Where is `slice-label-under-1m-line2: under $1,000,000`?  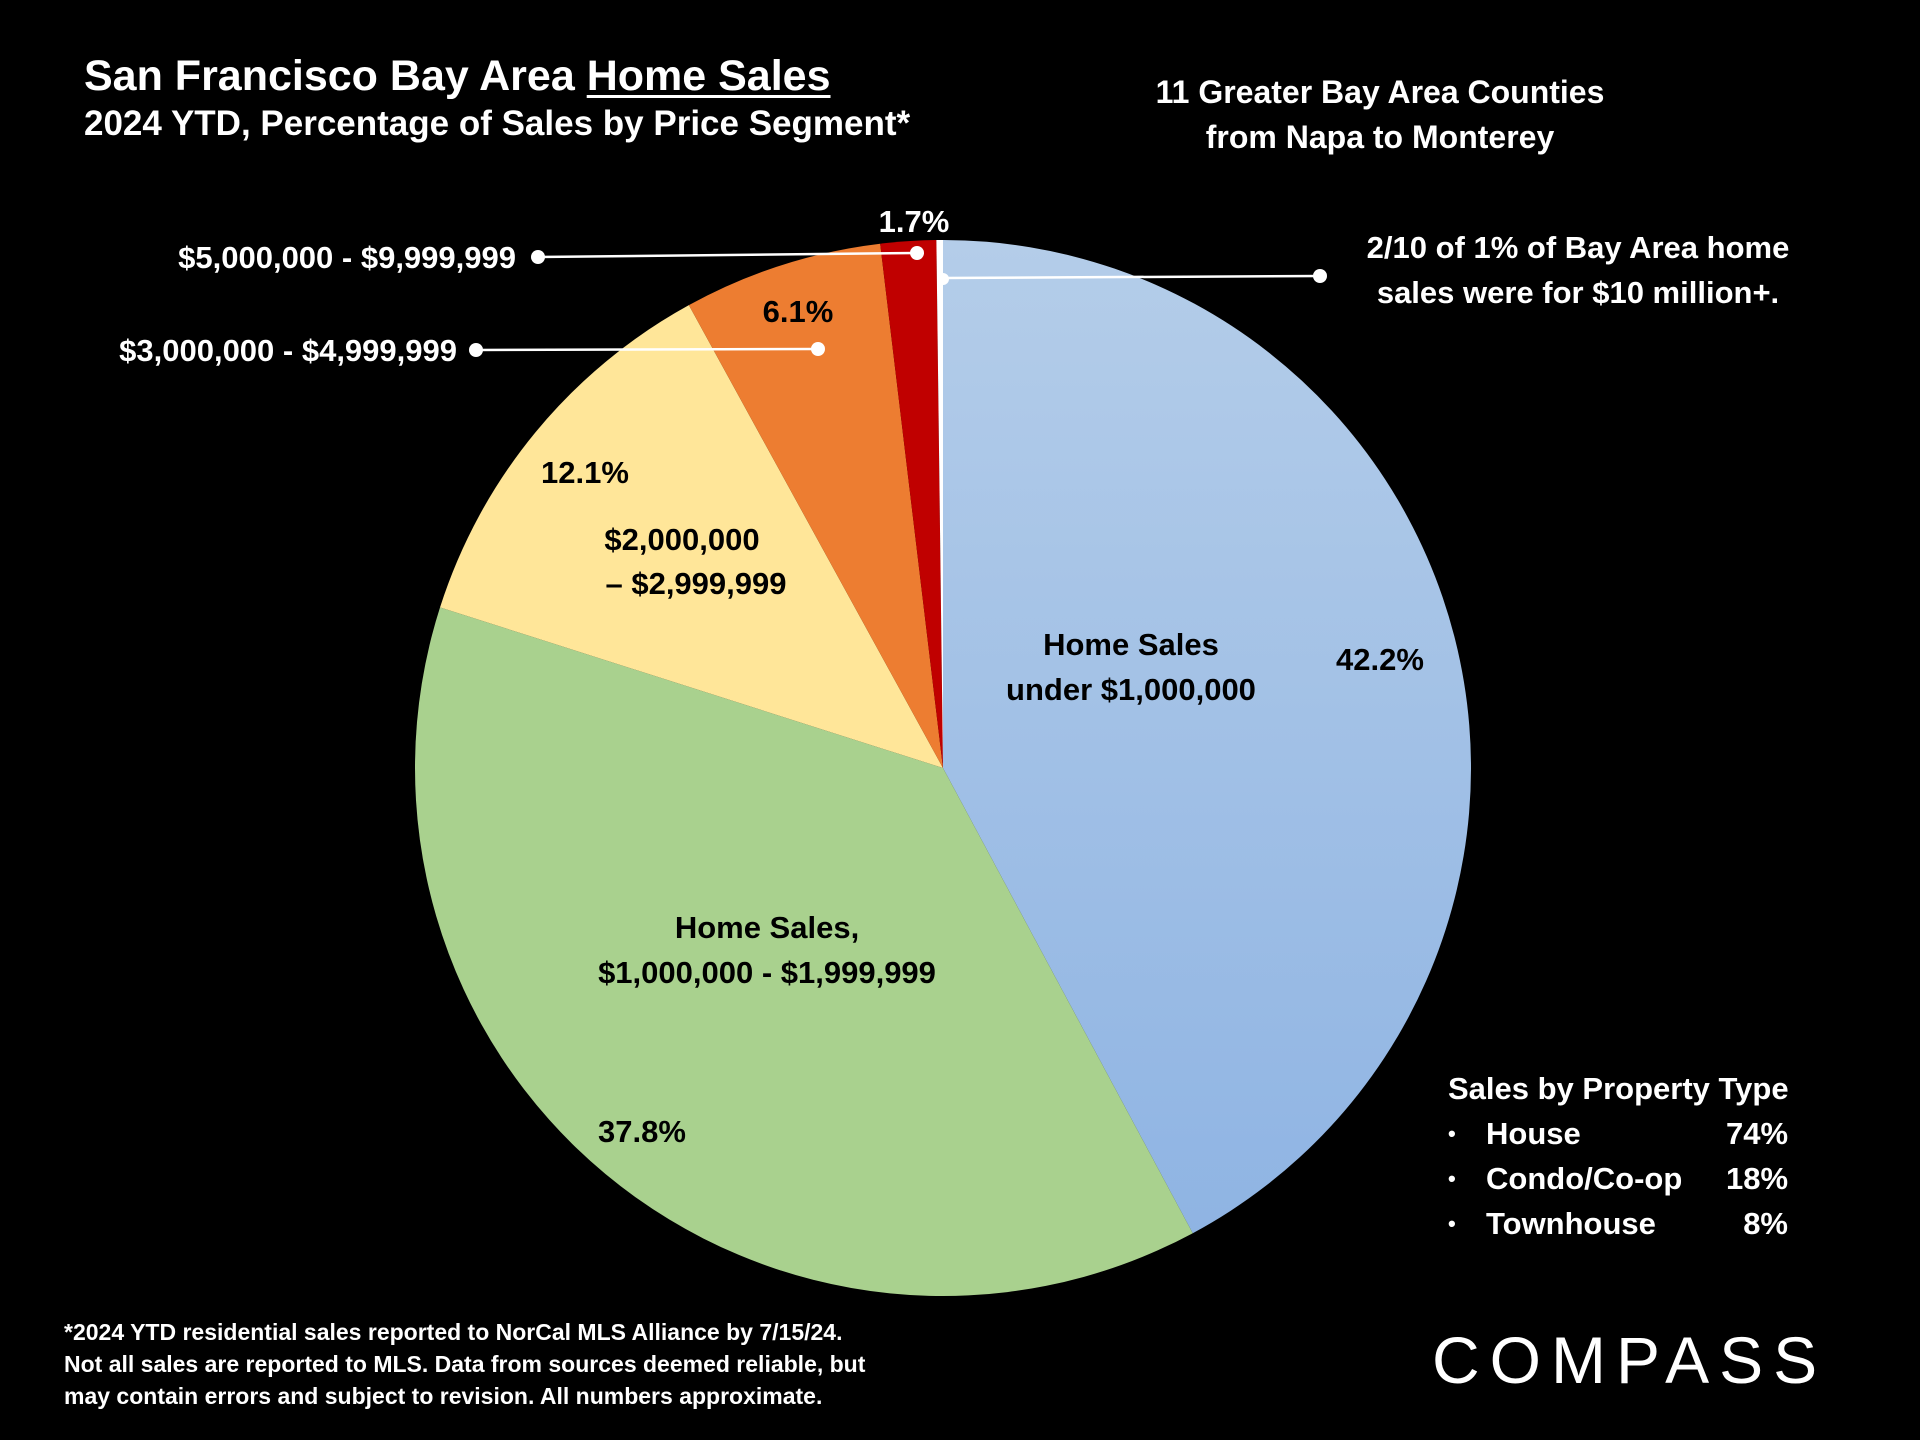 slice-label-under-1m-line2: under $1,000,000 is located at coordinates (1131, 689).